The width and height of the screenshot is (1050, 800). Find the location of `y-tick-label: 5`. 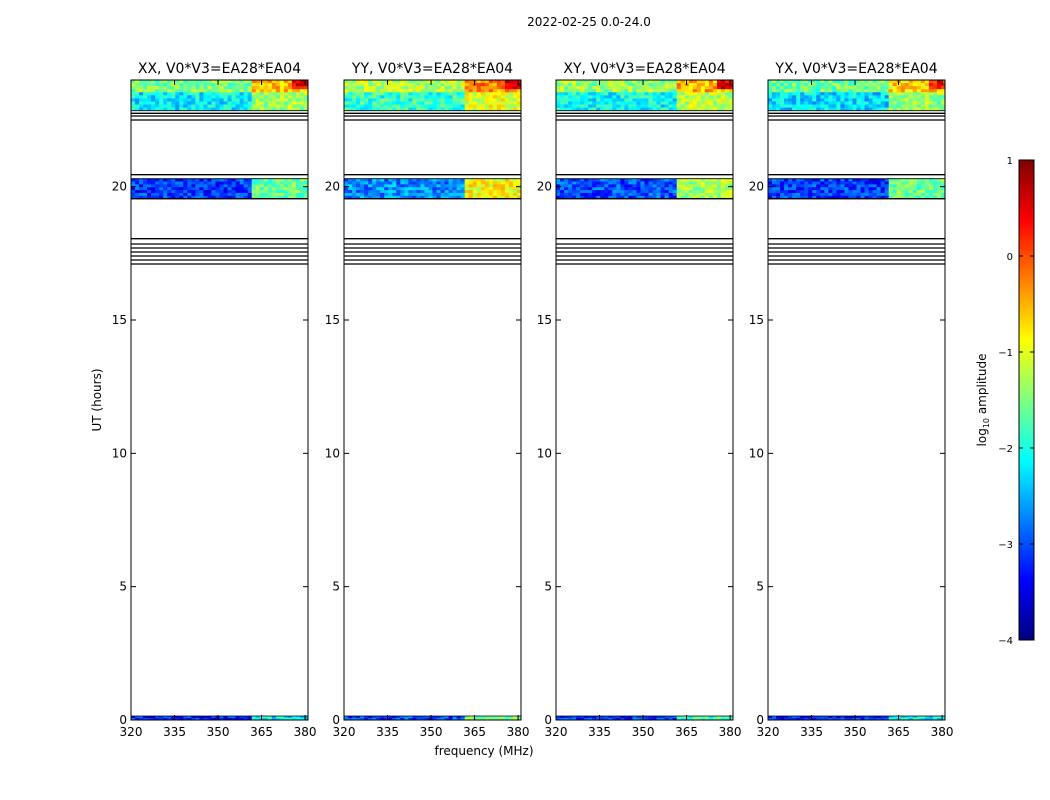

y-tick-label: 5 is located at coordinates (123, 587).